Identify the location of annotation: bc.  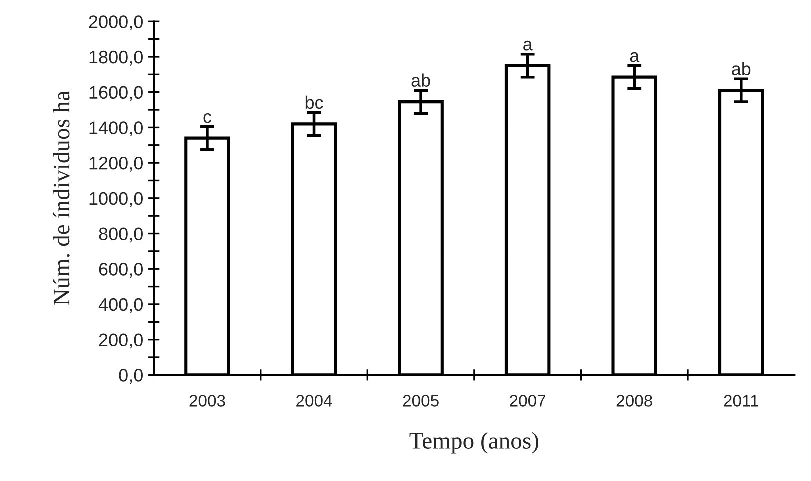
(315, 103).